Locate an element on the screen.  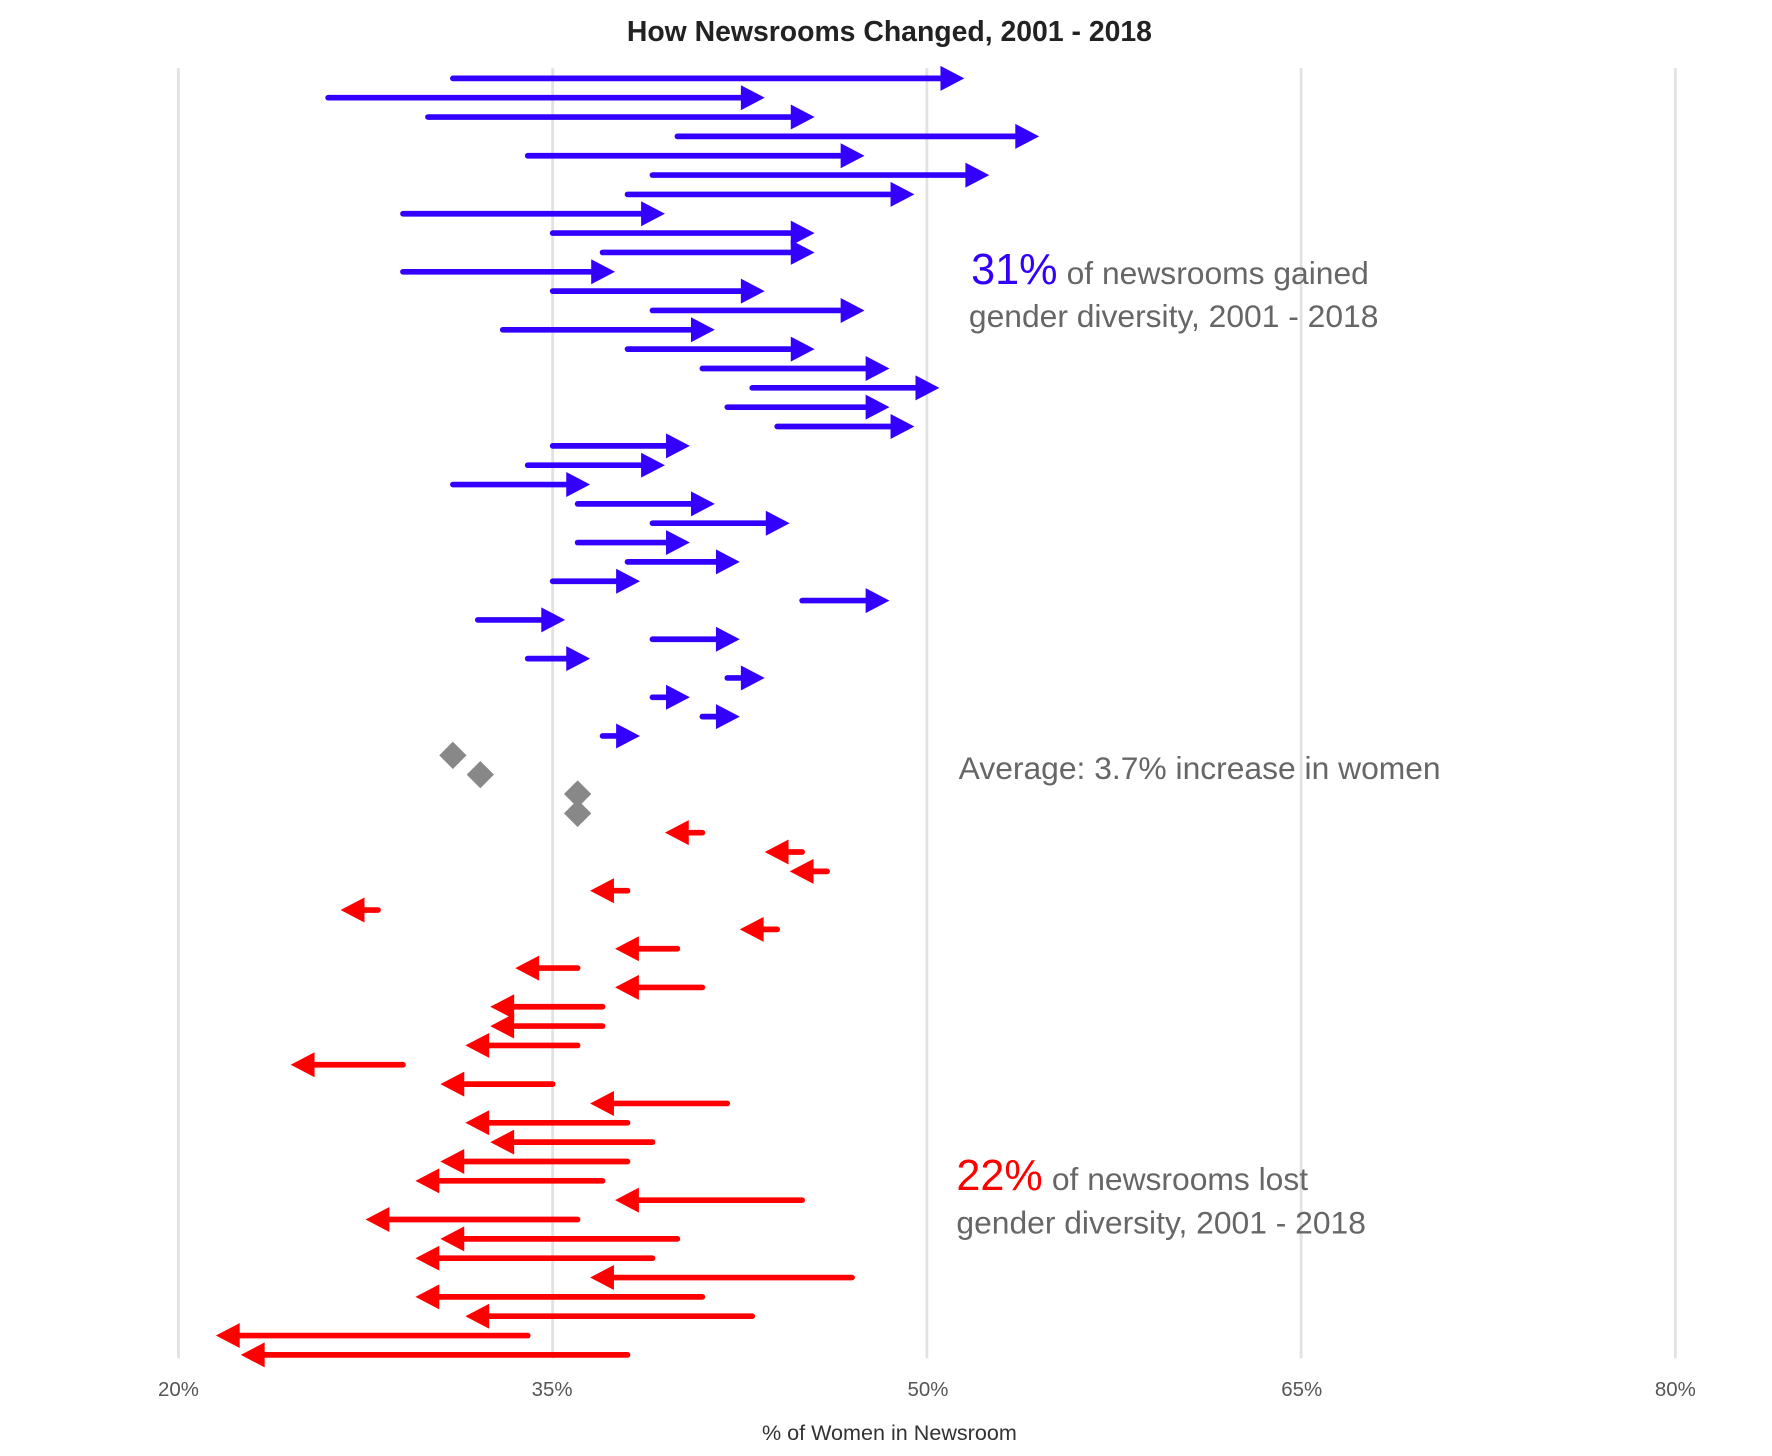
x-axis-label: % of Women in Newsroom is located at coordinates (889, 1432).